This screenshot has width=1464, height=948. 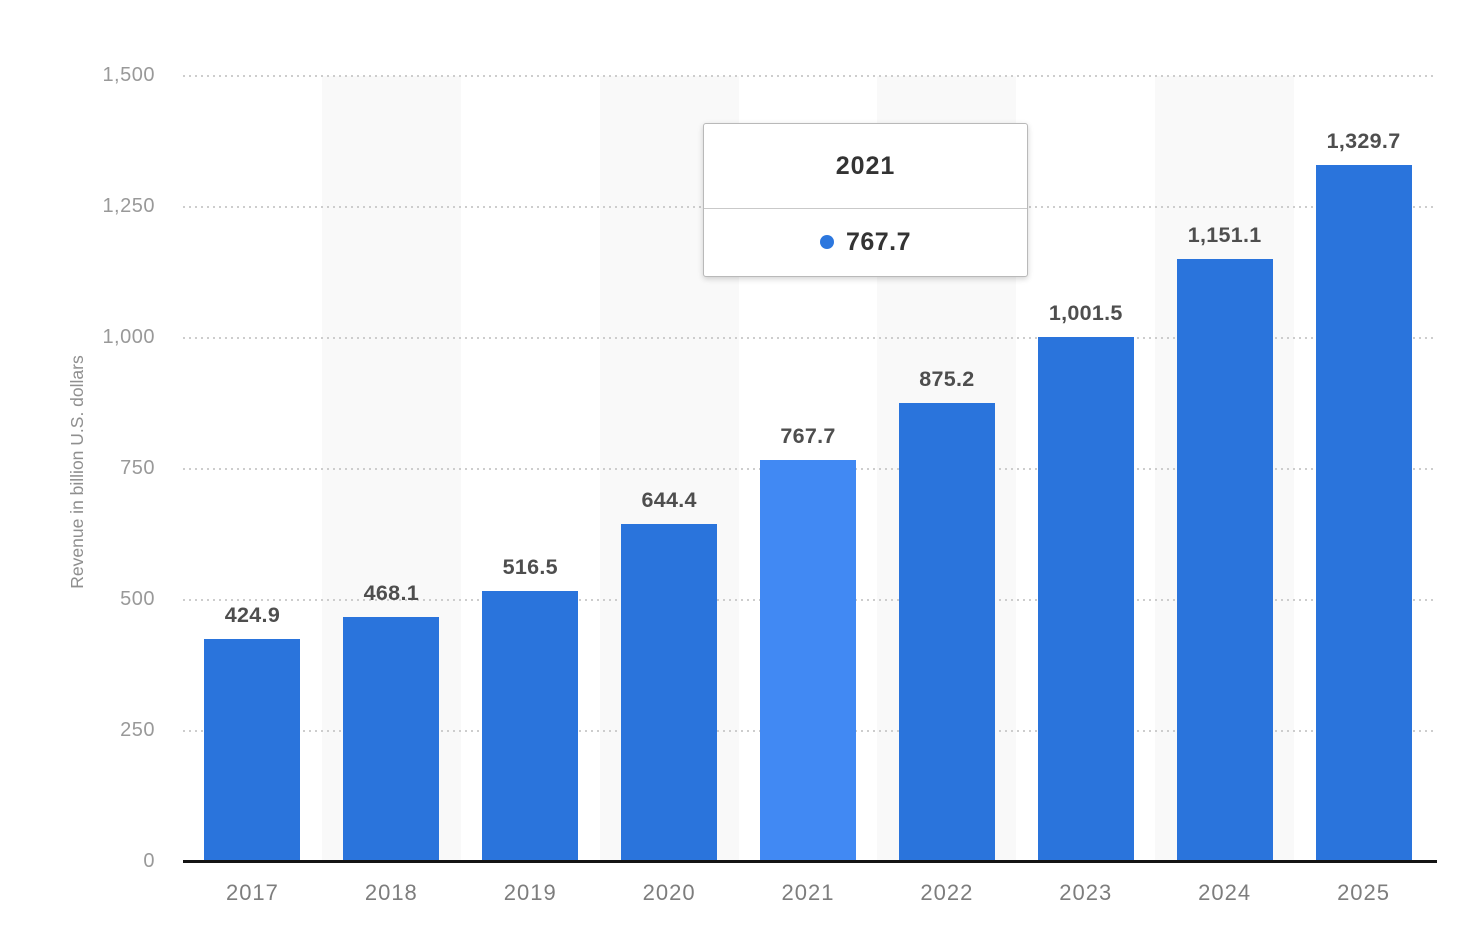 I want to click on bar-2022, so click(x=946, y=632).